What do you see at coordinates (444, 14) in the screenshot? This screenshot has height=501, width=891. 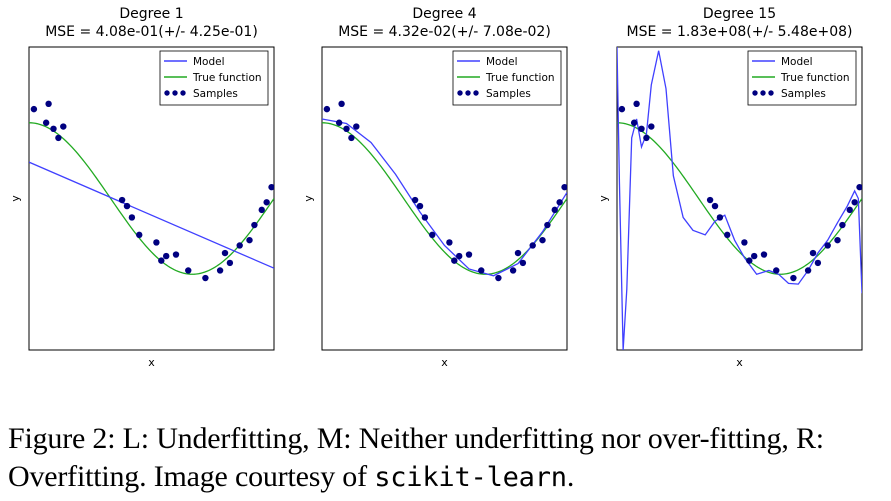 I see `chart-title: Degree 4` at bounding box center [444, 14].